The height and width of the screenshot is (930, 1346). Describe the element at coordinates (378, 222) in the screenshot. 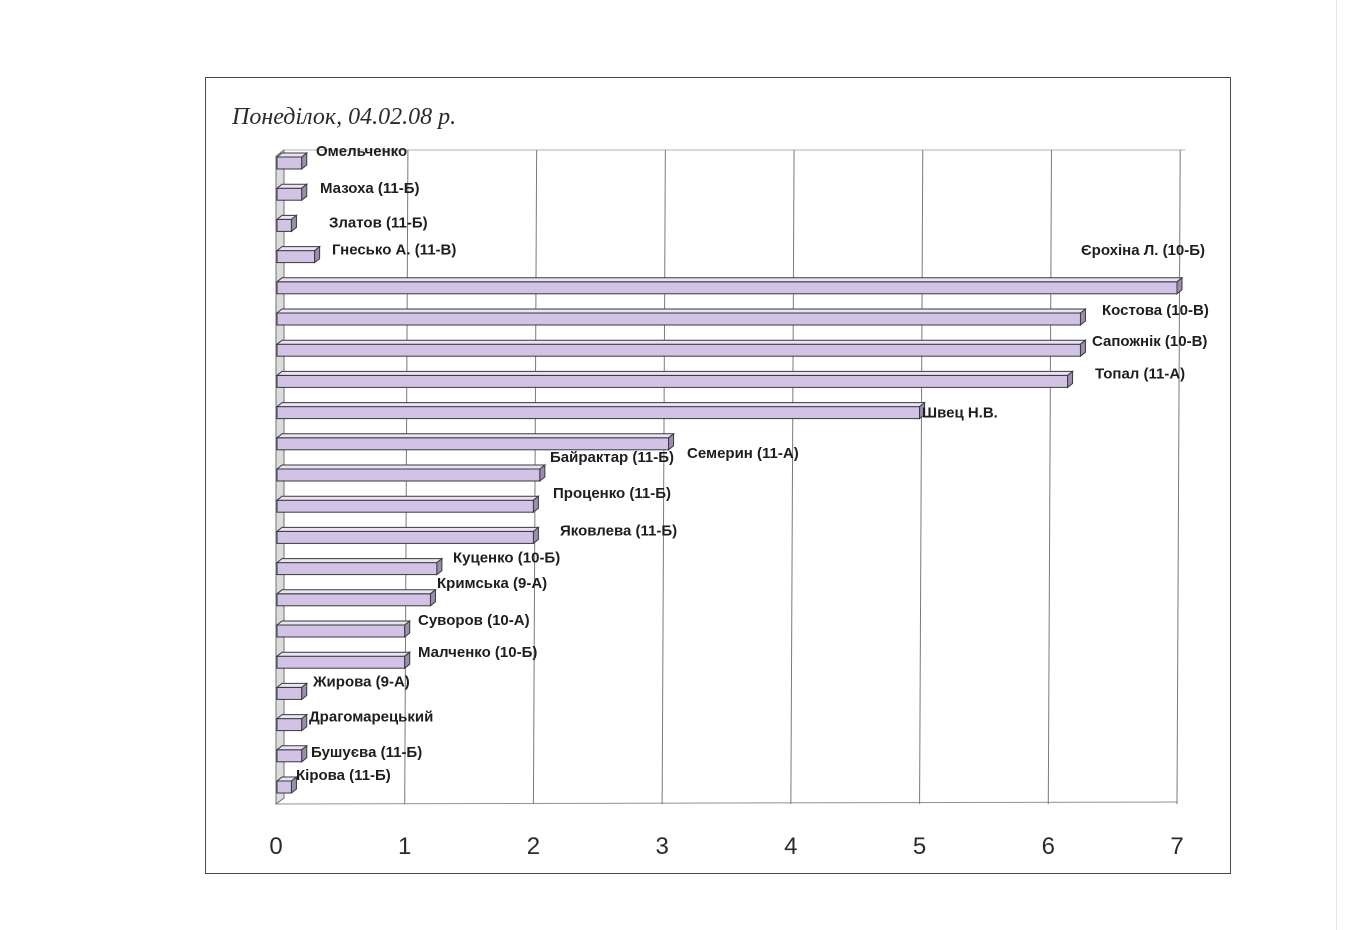

I see `bar-label: Златов (11-Б)` at that location.